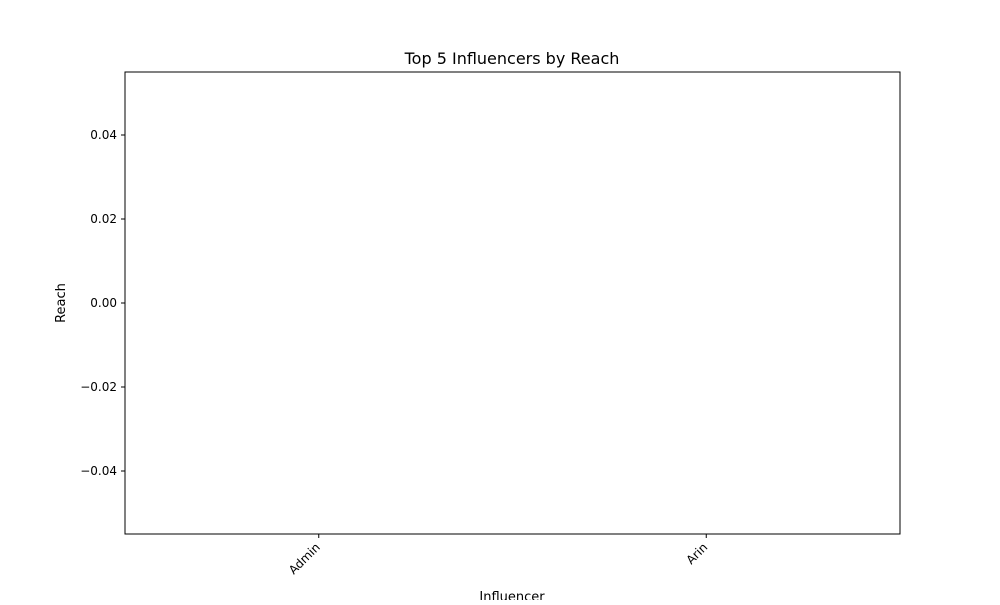 The image size is (1000, 605). I want to click on chart-title: Top 5 Influencers by Reach, so click(512, 58).